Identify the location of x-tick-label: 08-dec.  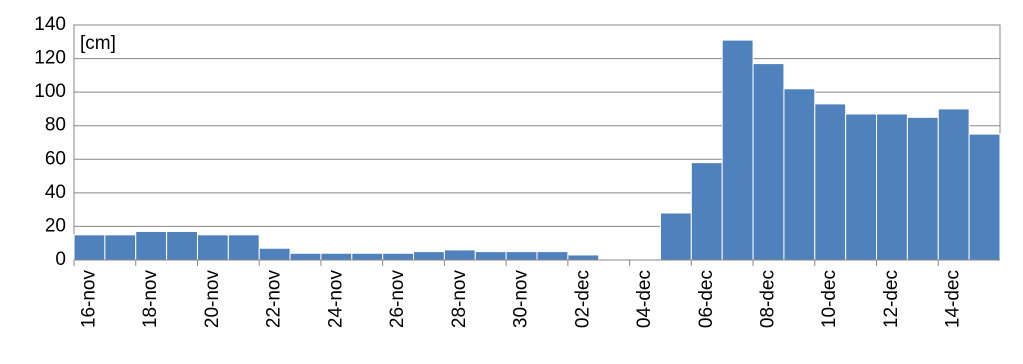
(768, 299).